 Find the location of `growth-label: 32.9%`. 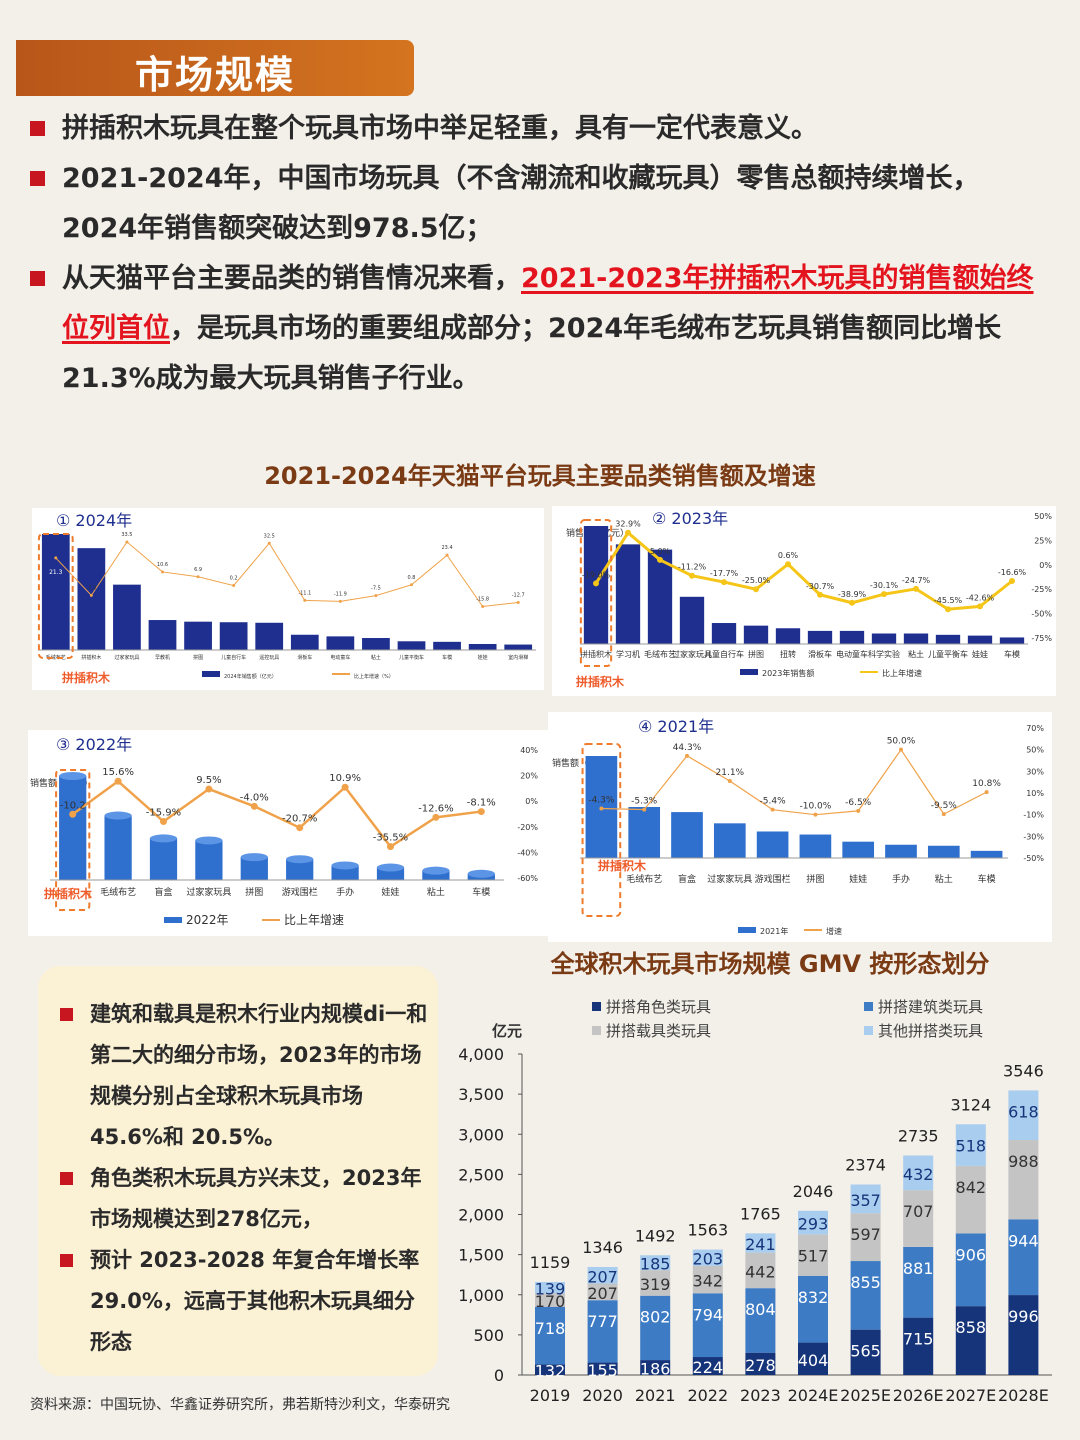

growth-label: 32.9% is located at coordinates (628, 524).